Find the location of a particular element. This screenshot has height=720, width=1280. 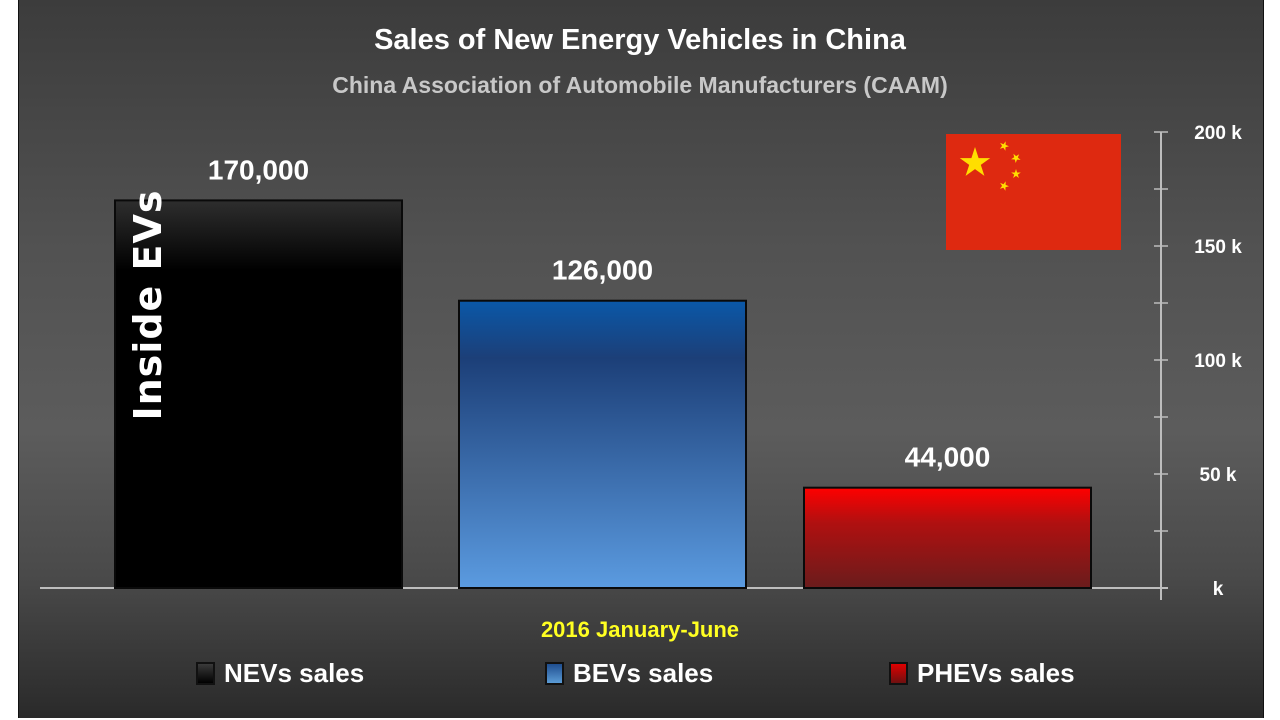

china-flag-icon is located at coordinates (1033, 192).